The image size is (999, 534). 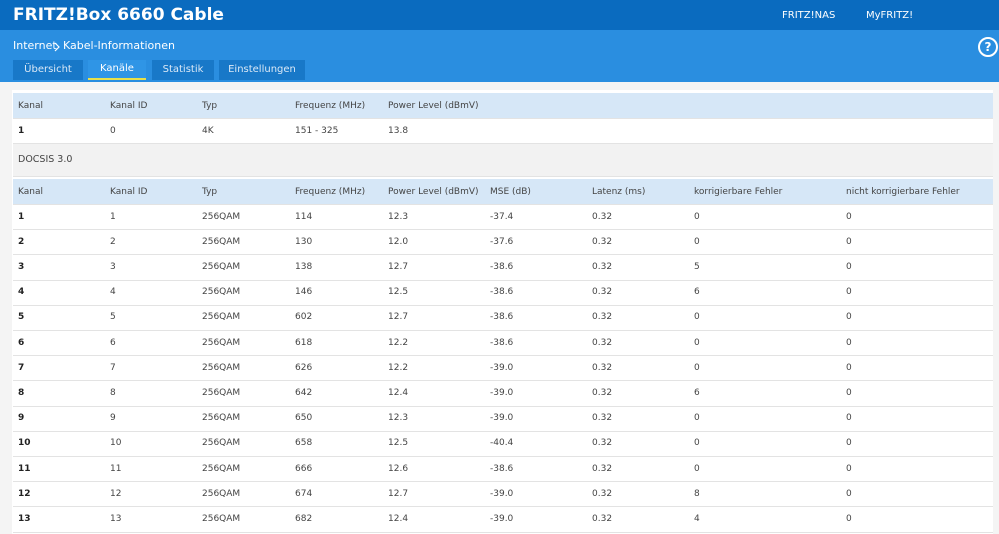 I want to click on nav-link: FRITZ!NAS, so click(x=809, y=15).